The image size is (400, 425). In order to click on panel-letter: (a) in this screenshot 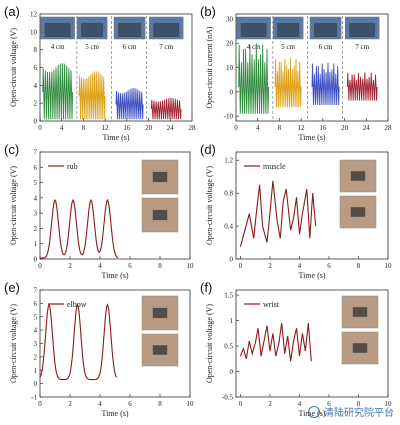, I will do `click(12, 11)`.